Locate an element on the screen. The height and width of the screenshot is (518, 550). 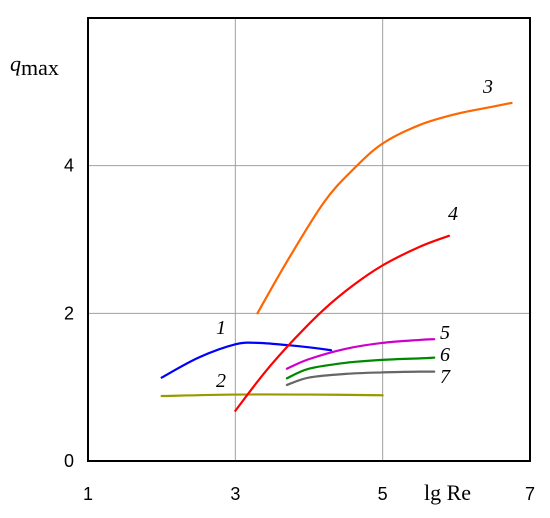
y-tick-label: 4 is located at coordinates (69, 166).